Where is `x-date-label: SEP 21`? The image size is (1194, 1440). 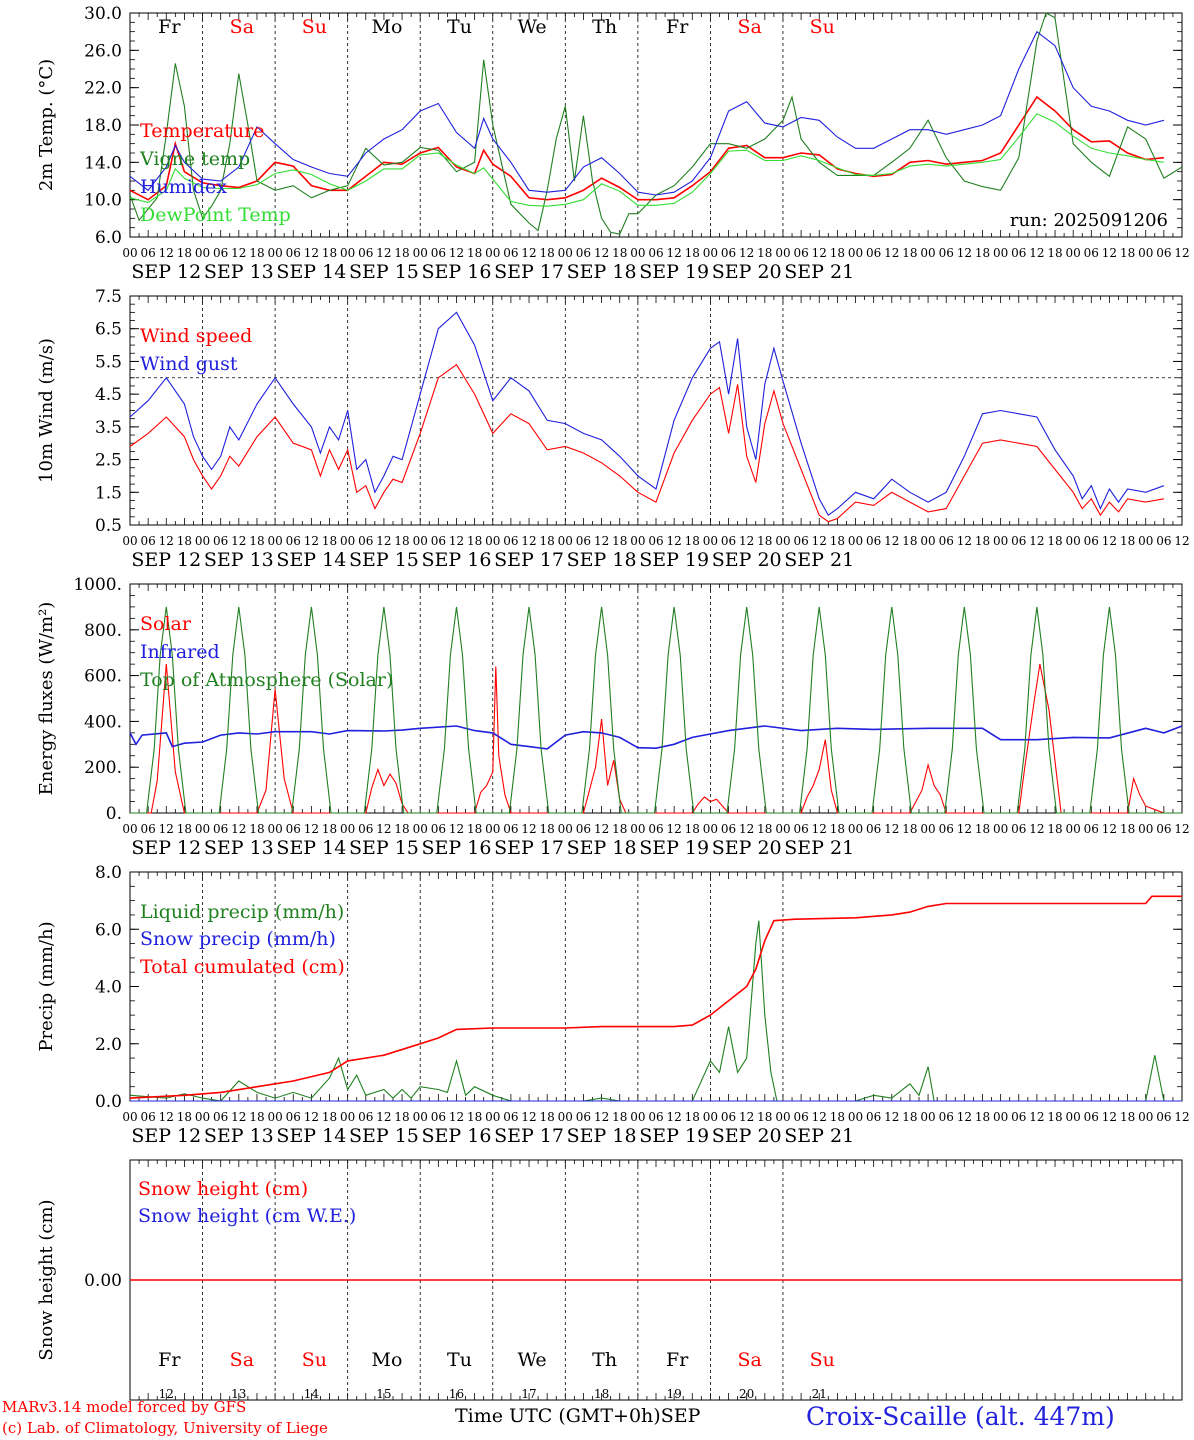 x-date-label: SEP 21 is located at coordinates (819, 1136).